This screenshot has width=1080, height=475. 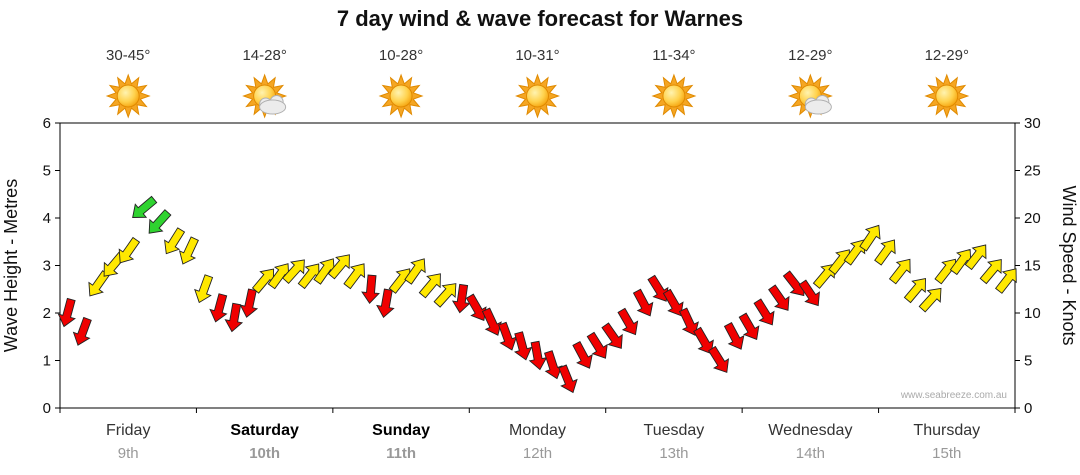 I want to click on temp-range-label: 11-34°, so click(x=673, y=55).